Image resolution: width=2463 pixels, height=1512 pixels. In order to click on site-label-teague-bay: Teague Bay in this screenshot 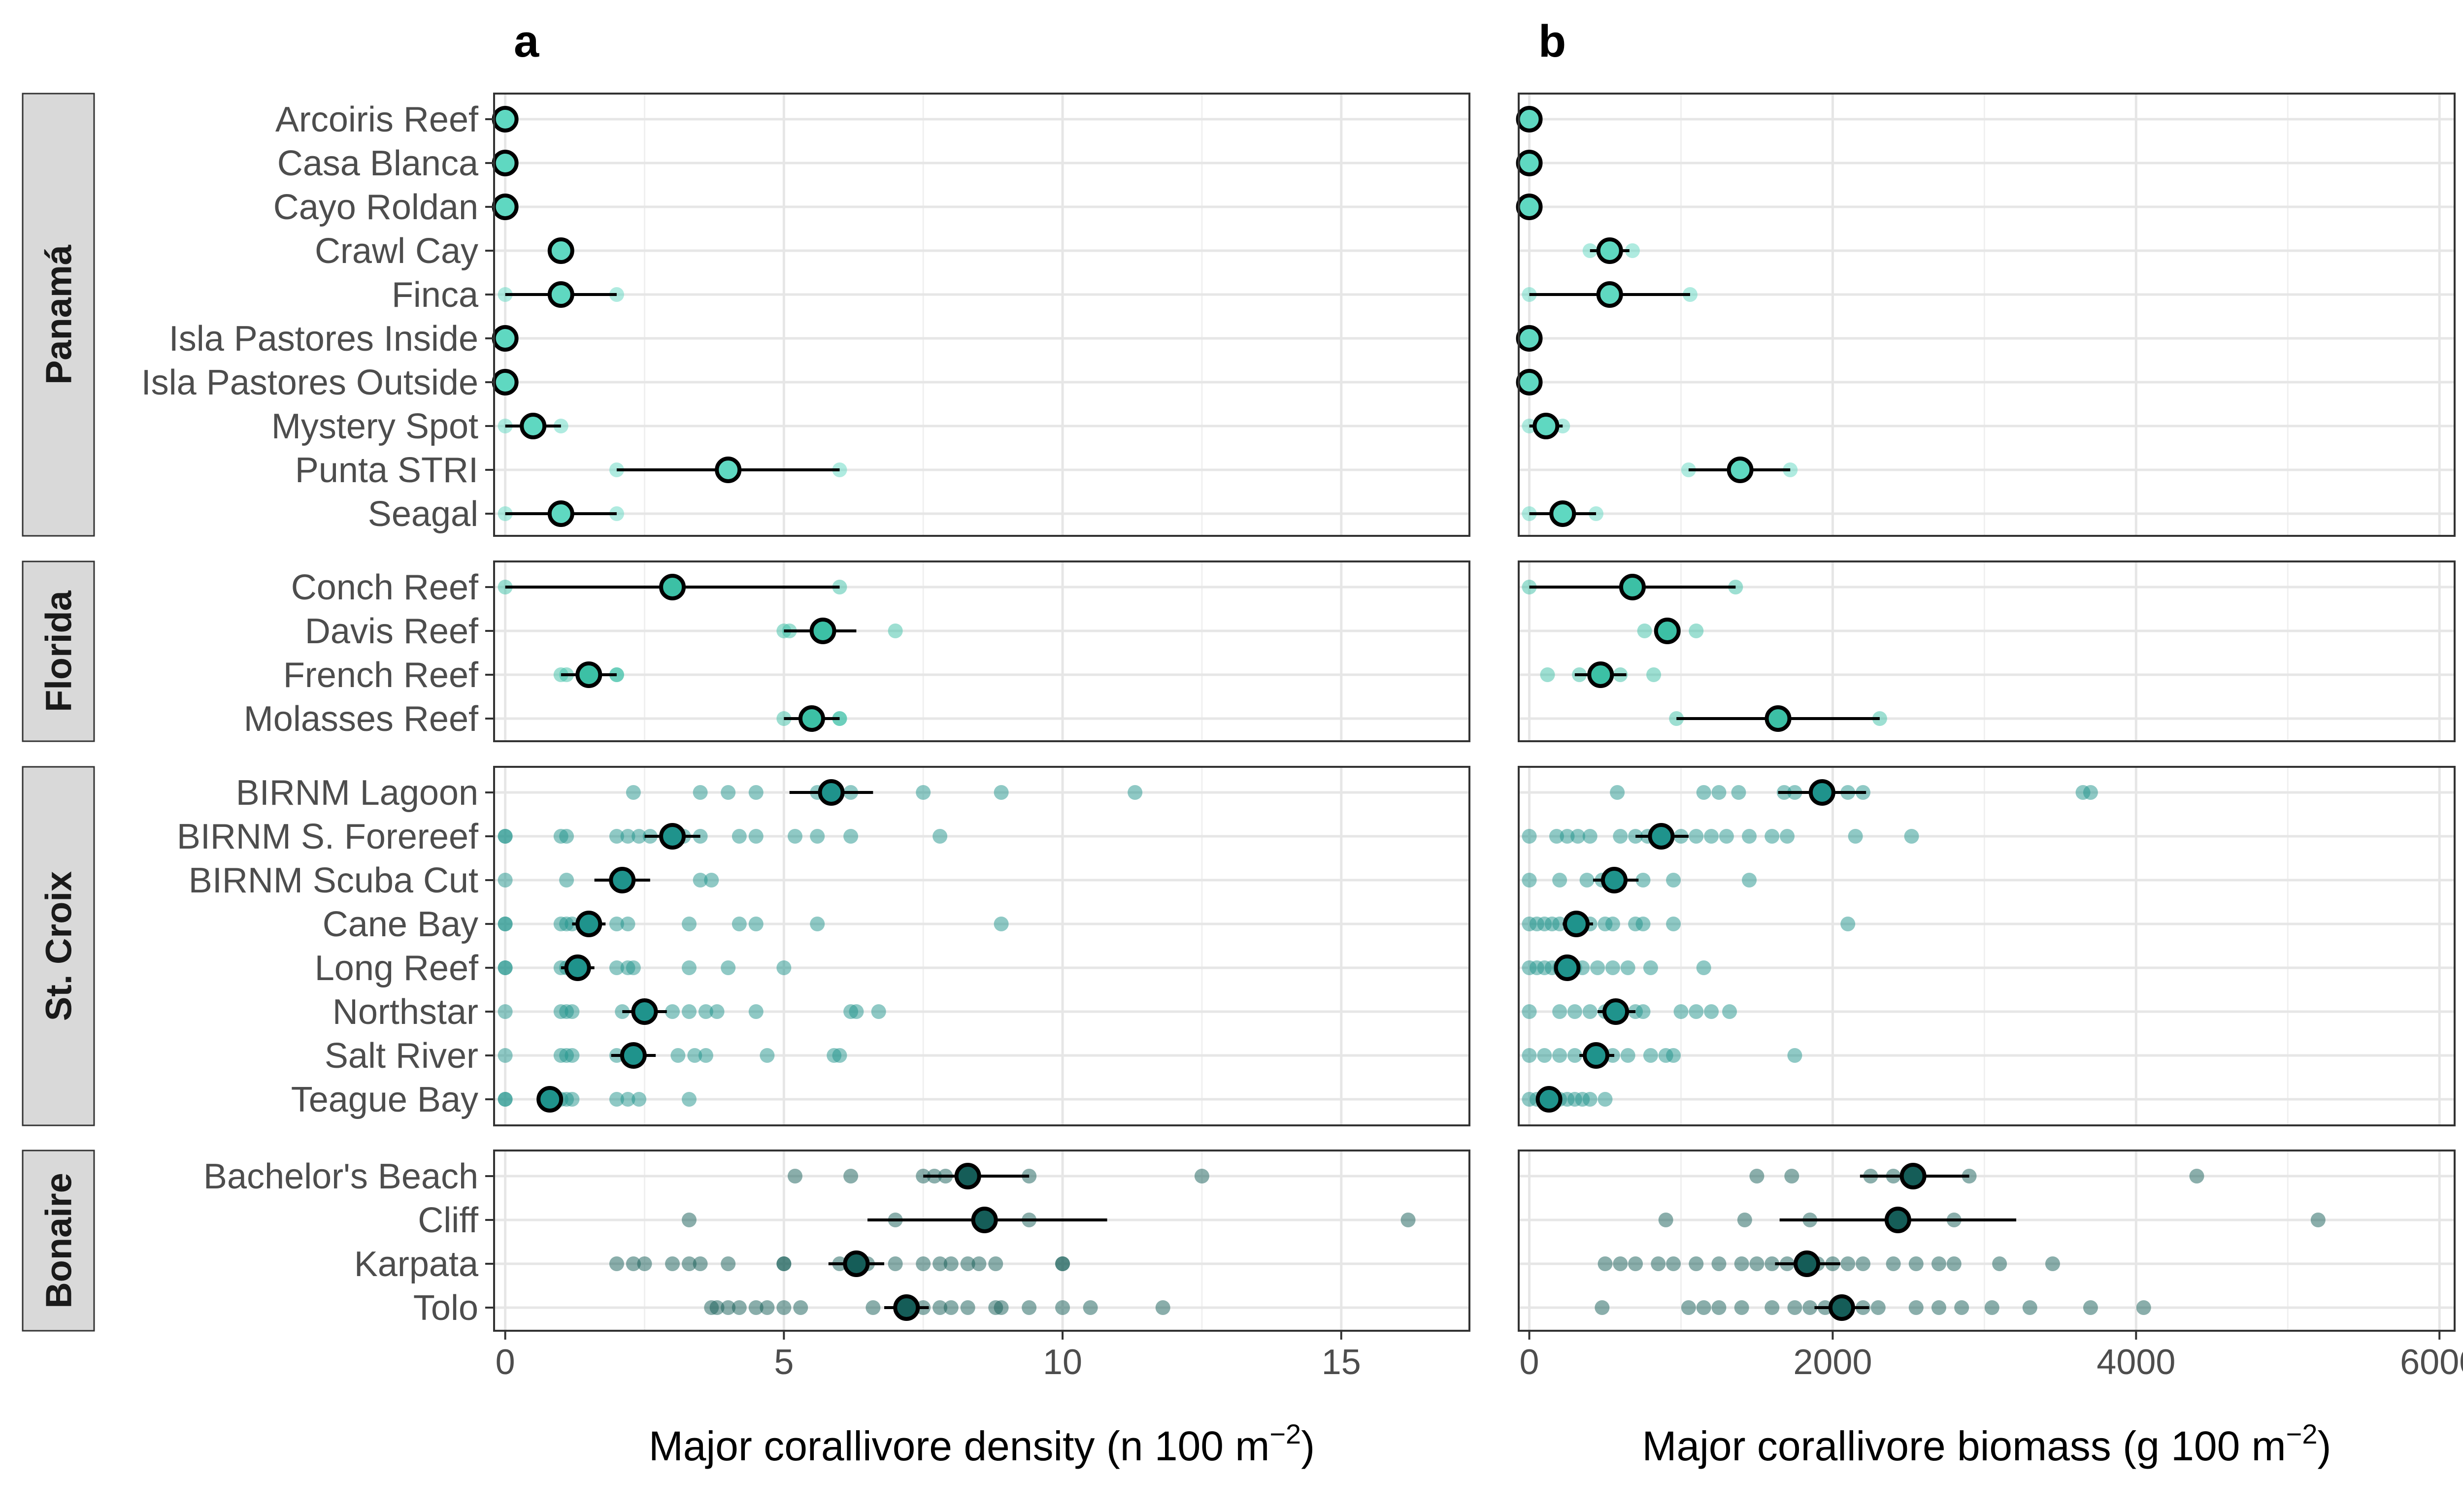, I will do `click(385, 1099)`.